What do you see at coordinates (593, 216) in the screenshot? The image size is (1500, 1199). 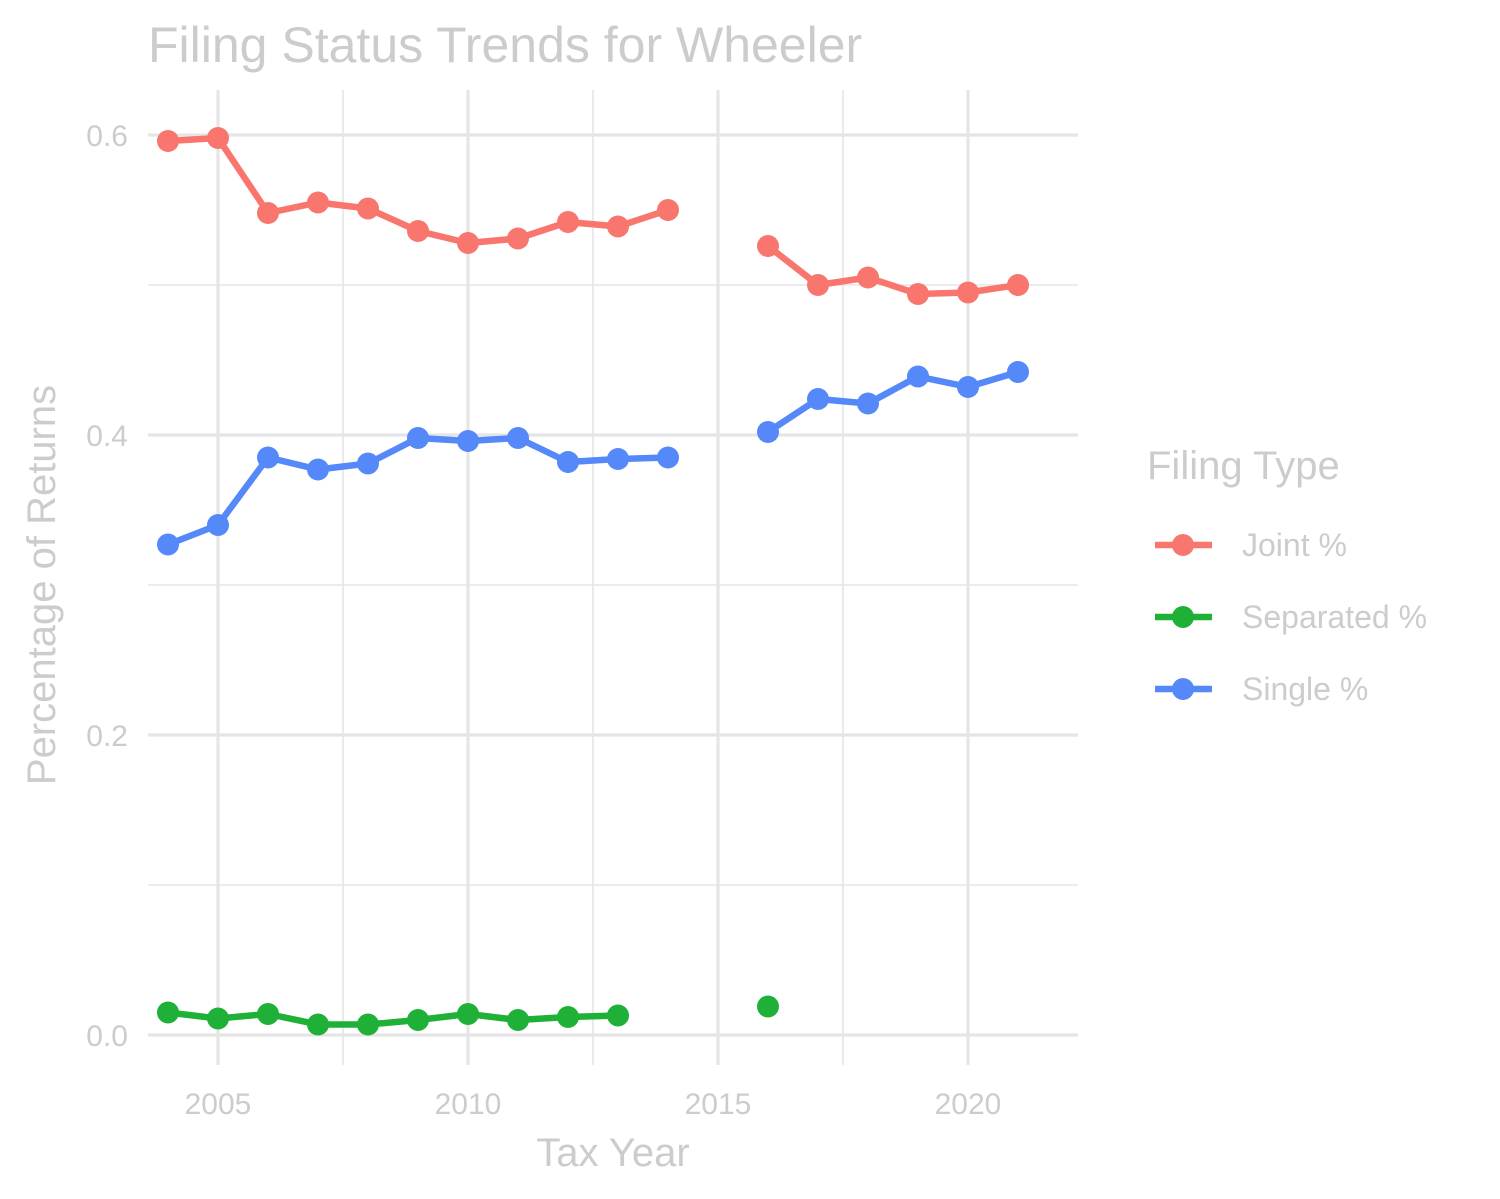 I see `series-joint` at bounding box center [593, 216].